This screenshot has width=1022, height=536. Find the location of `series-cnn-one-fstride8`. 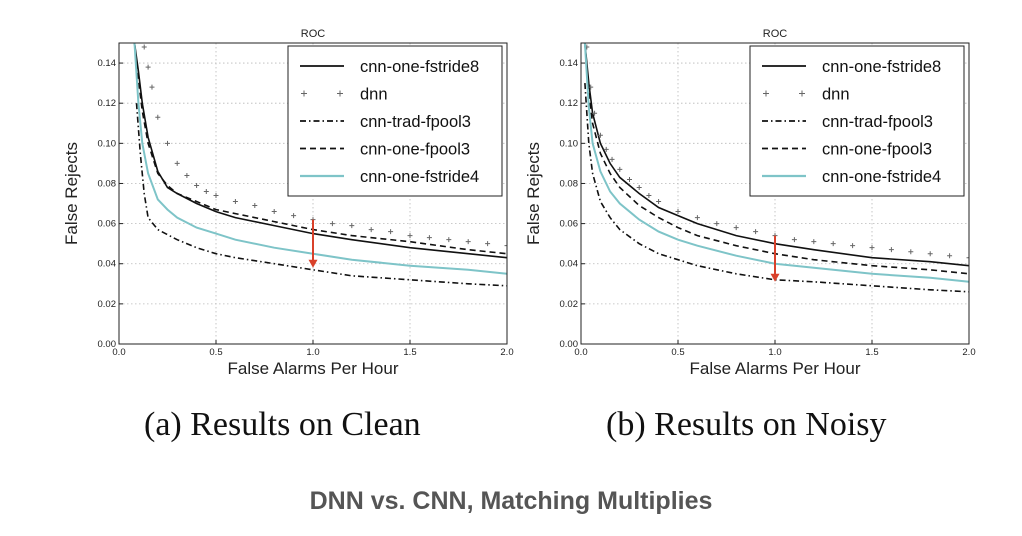

series-cnn-one-fstride8 is located at coordinates (320, 151).